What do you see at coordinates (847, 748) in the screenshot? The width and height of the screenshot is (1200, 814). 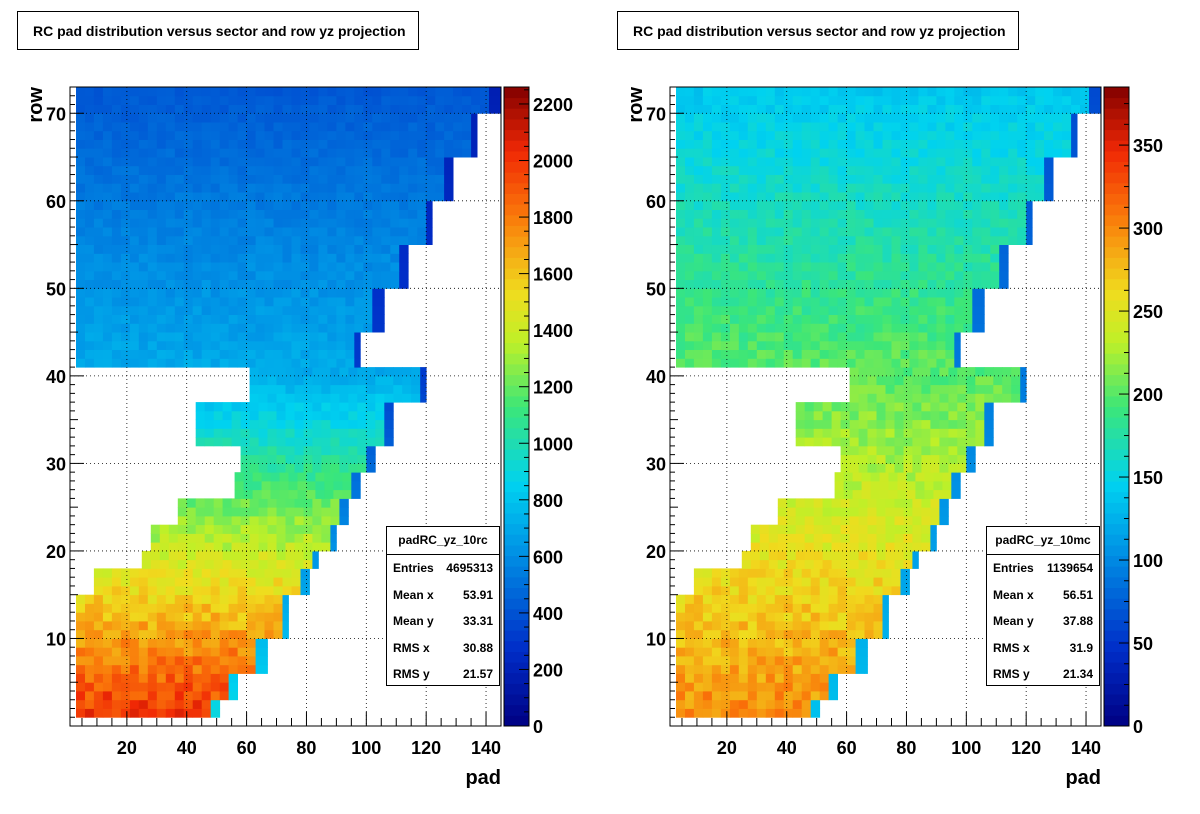 I see `x-tick-label: 60` at bounding box center [847, 748].